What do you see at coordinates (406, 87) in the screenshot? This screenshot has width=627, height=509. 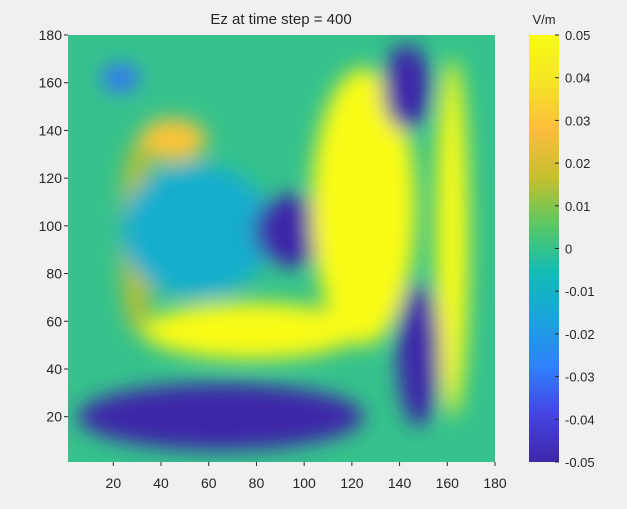 I see `heatmap-top-right-trough` at bounding box center [406, 87].